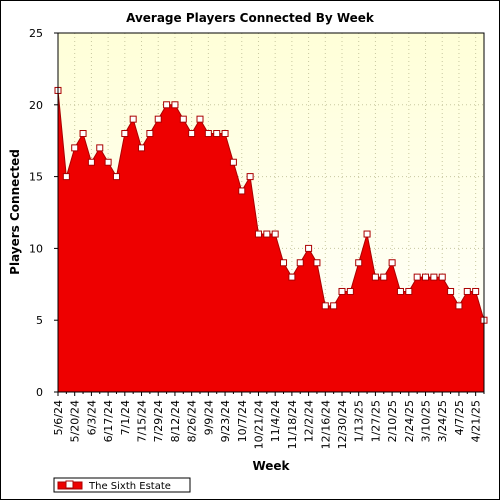 This screenshot has height=500, width=500. What do you see at coordinates (225, 421) in the screenshot?
I see `x-tick-label: 9/23/24` at bounding box center [225, 421].